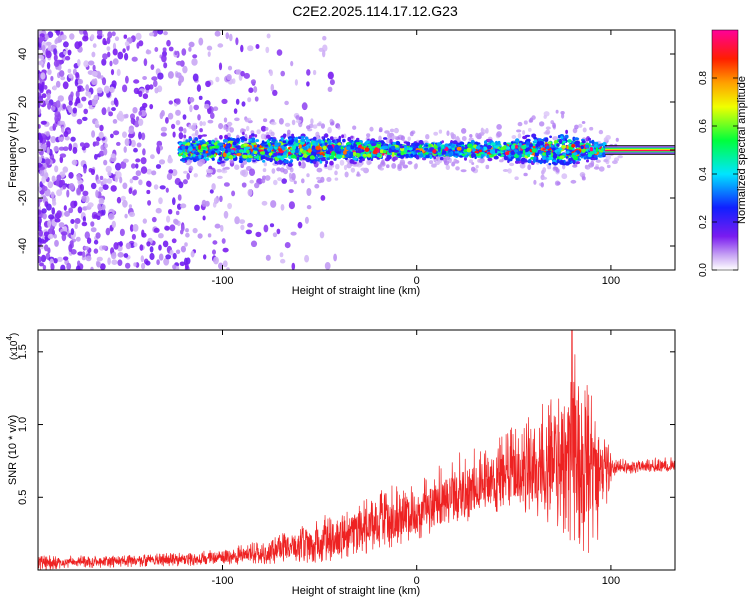  Describe the element at coordinates (718, 174) in the screenshot. I see `colorbar-ticks: 0.0 0.2 0.4 0.6 0.8` at that location.